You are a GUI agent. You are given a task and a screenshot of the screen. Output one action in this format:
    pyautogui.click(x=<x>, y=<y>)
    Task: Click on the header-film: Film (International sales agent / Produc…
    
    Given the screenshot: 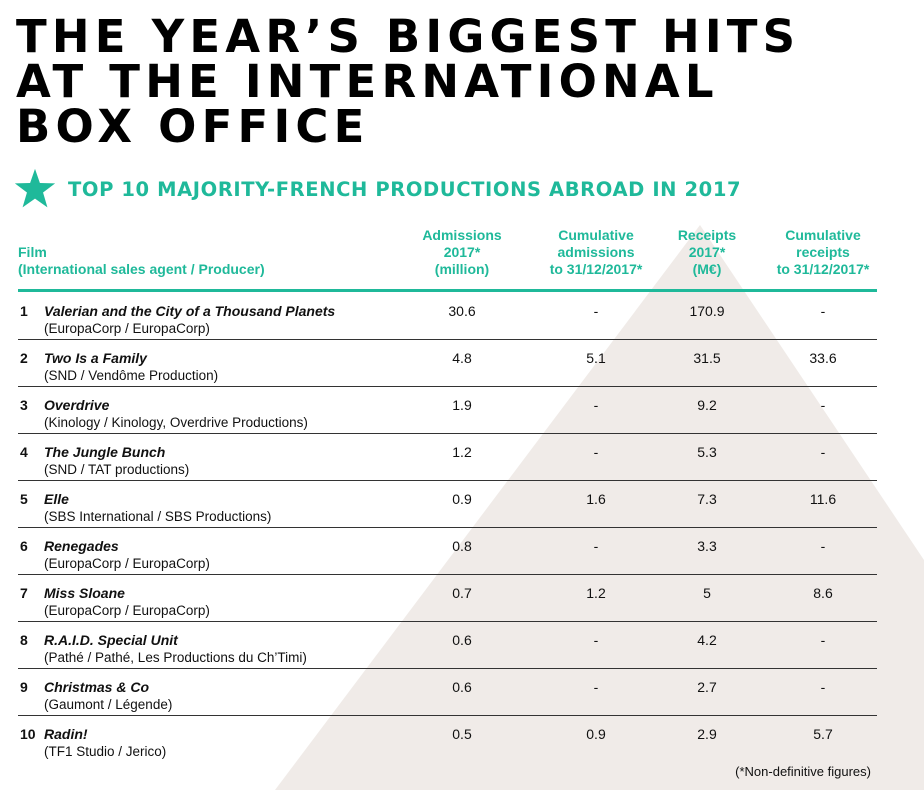 What is the action you would take?
    pyautogui.click(x=141, y=261)
    